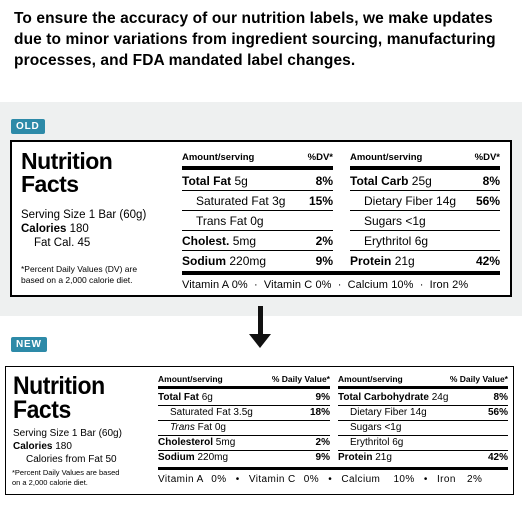 This screenshot has height=522, width=522. Describe the element at coordinates (440, 397) in the screenshot. I see `nutrient-amount: 24g` at that location.